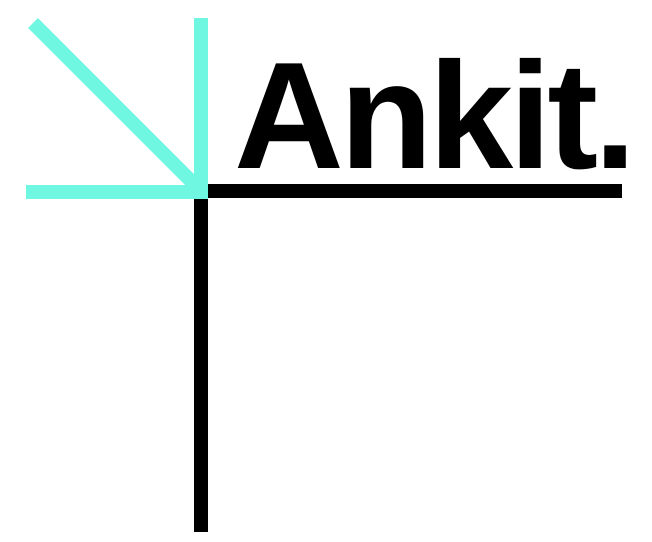 The width and height of the screenshot is (652, 542). I want to click on arrow-vertical-stroke, so click(201, 108).